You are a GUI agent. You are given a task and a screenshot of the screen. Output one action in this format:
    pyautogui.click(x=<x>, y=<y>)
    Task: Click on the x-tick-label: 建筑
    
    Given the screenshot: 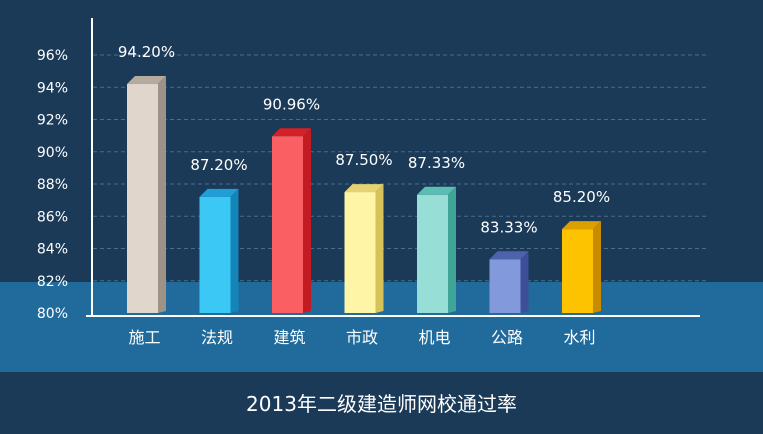 What is the action you would take?
    pyautogui.click(x=289, y=337)
    